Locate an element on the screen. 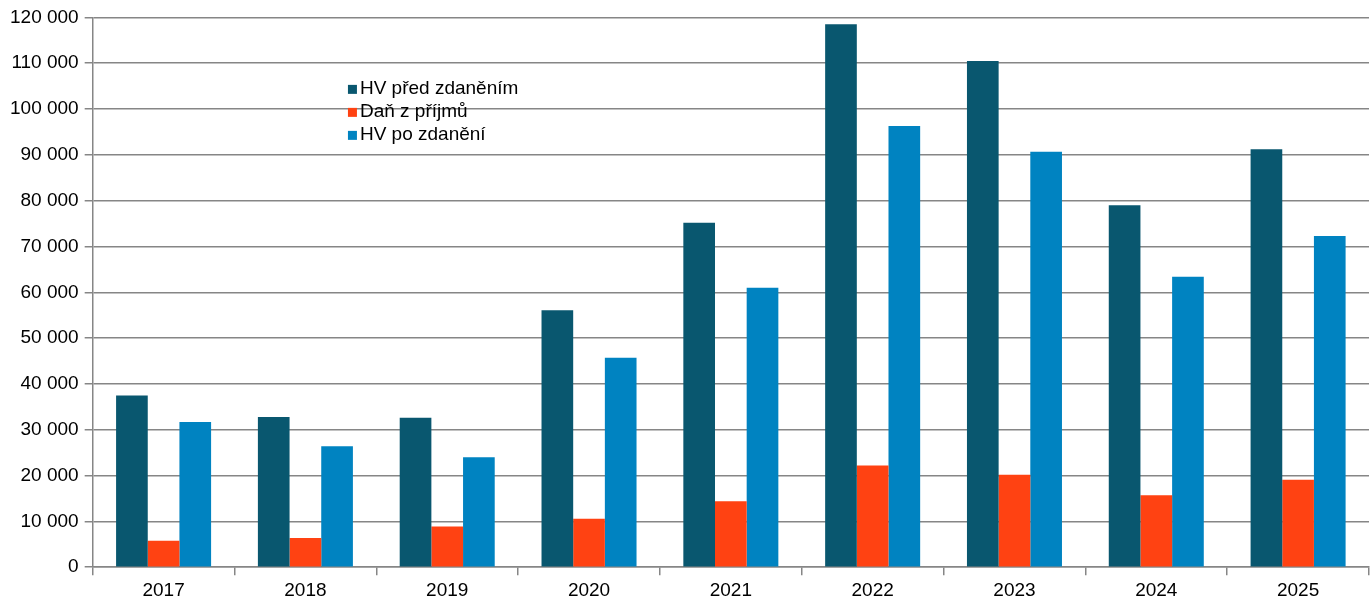 The width and height of the screenshot is (1371, 606). x-tick-label: 2021 is located at coordinates (730, 589).